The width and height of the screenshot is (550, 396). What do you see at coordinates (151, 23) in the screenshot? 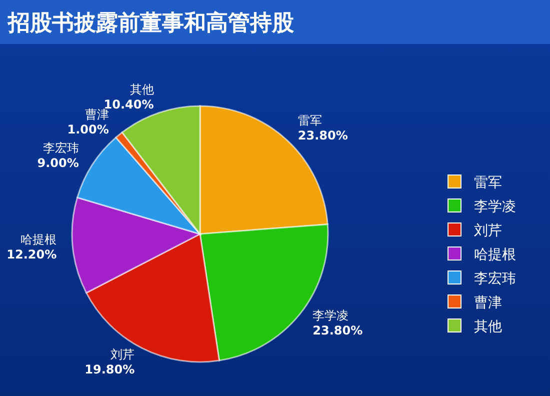
I see `chart-title: 招股书披露前董事和高管持股` at bounding box center [151, 23].